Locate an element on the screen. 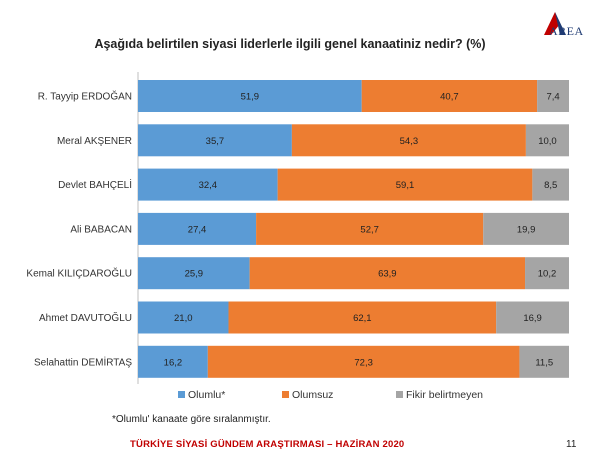 This screenshot has width=600, height=455. data-label-olumlu: 51,9 is located at coordinates (250, 97).